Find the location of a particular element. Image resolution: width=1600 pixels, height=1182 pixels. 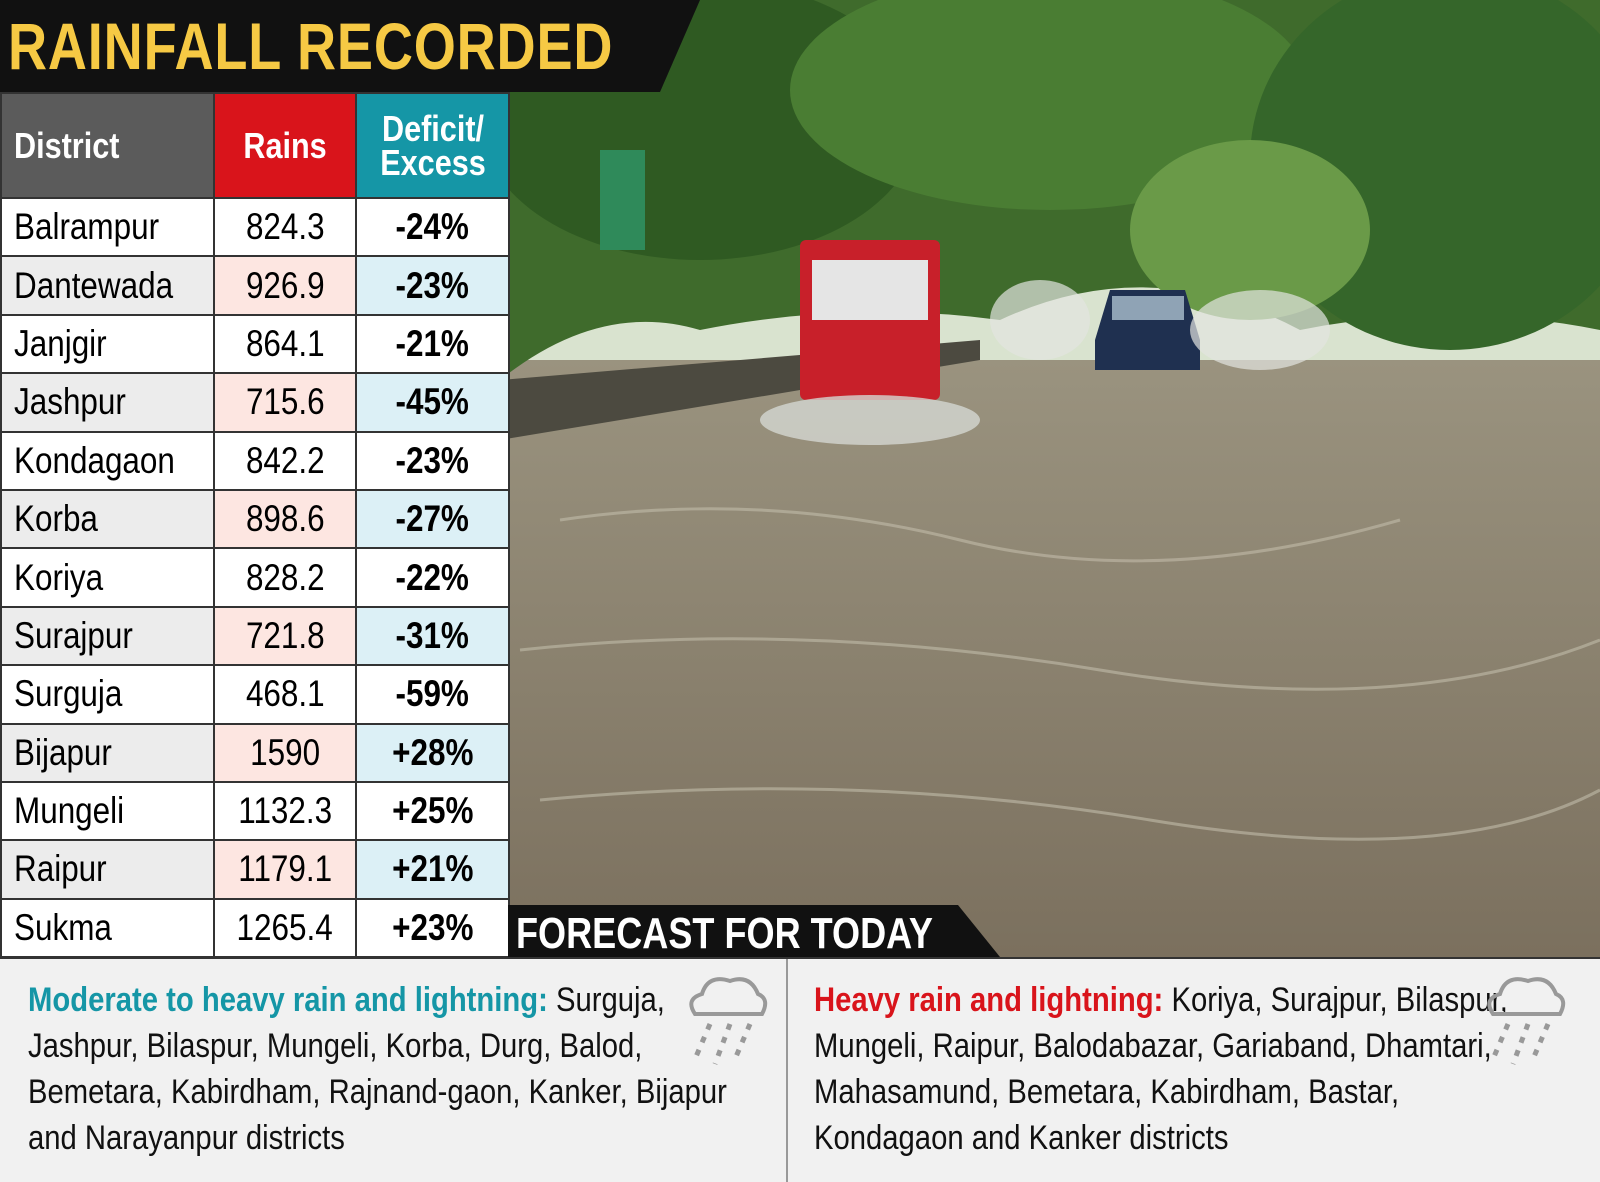

table-cell: -22% is located at coordinates (432, 577).